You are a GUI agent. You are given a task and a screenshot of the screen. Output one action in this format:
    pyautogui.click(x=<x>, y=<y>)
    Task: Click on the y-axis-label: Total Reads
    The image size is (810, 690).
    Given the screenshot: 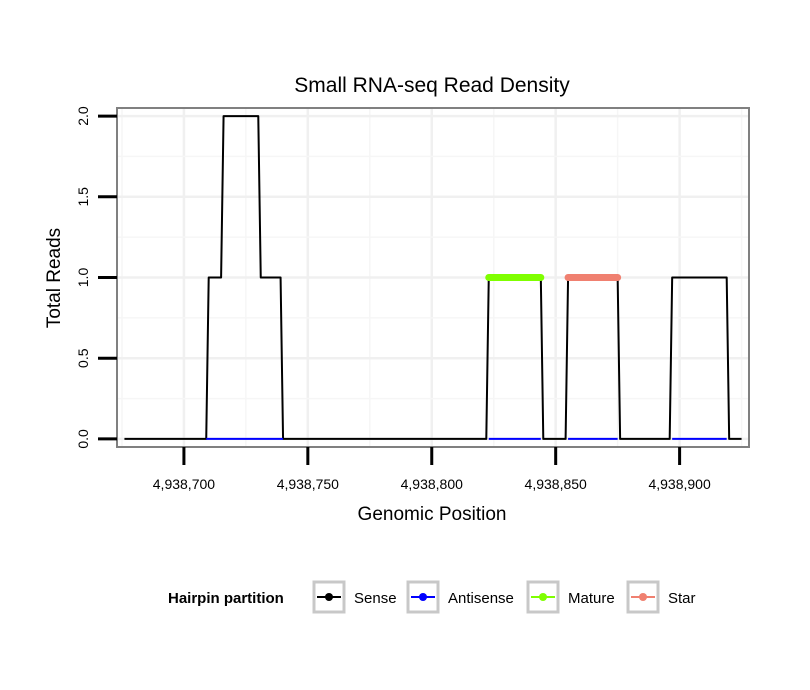 What is the action you would take?
    pyautogui.click(x=54, y=278)
    